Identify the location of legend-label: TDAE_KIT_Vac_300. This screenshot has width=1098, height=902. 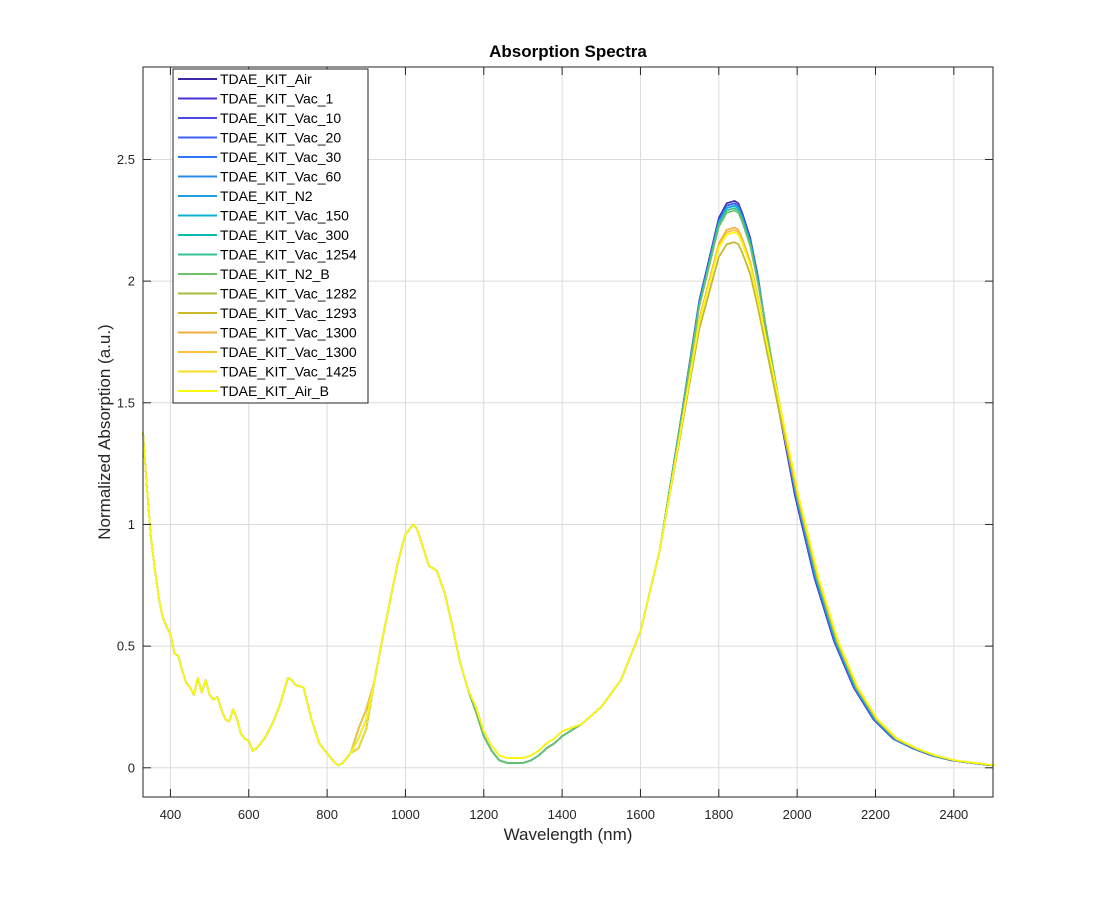
(284, 235).